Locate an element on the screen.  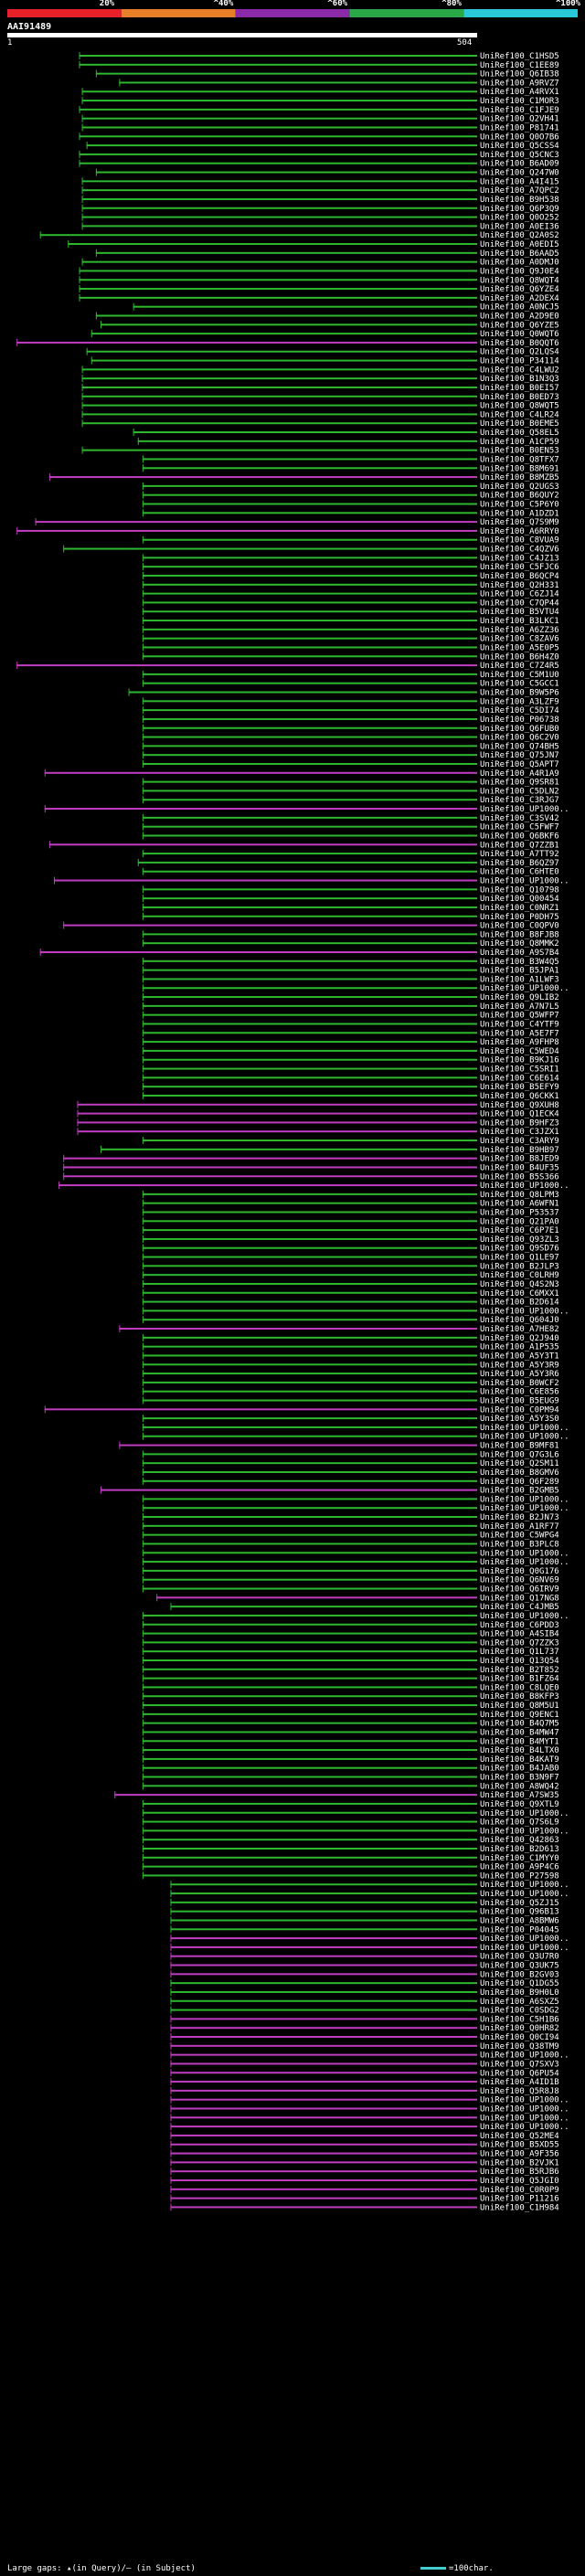
hit-label: UniRef100_Q0G176 is located at coordinates (519, 1571).